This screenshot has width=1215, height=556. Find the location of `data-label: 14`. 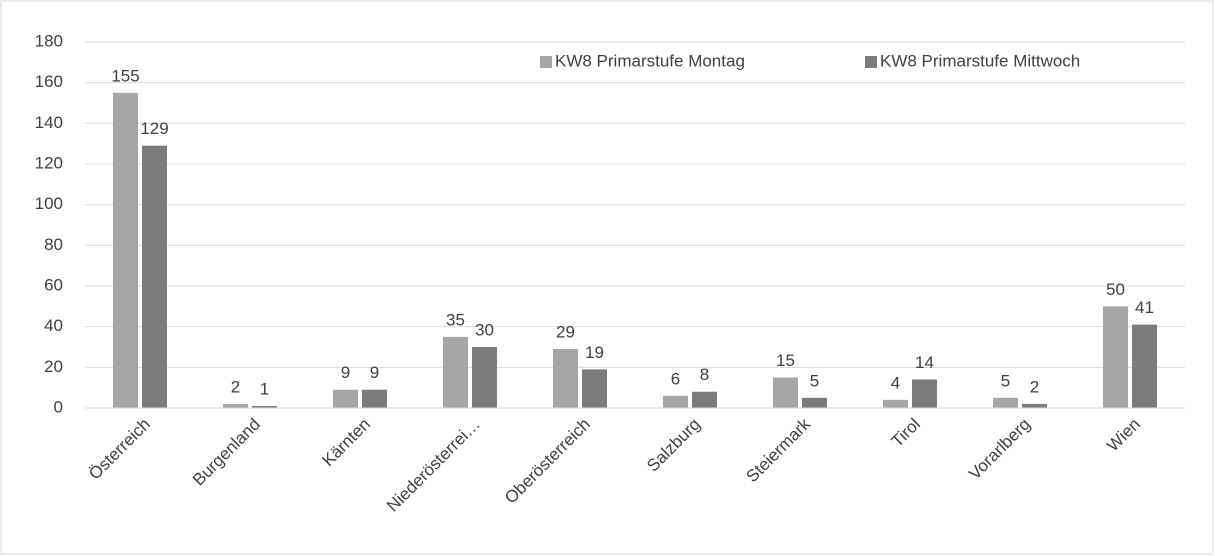

data-label: 14 is located at coordinates (924, 362).